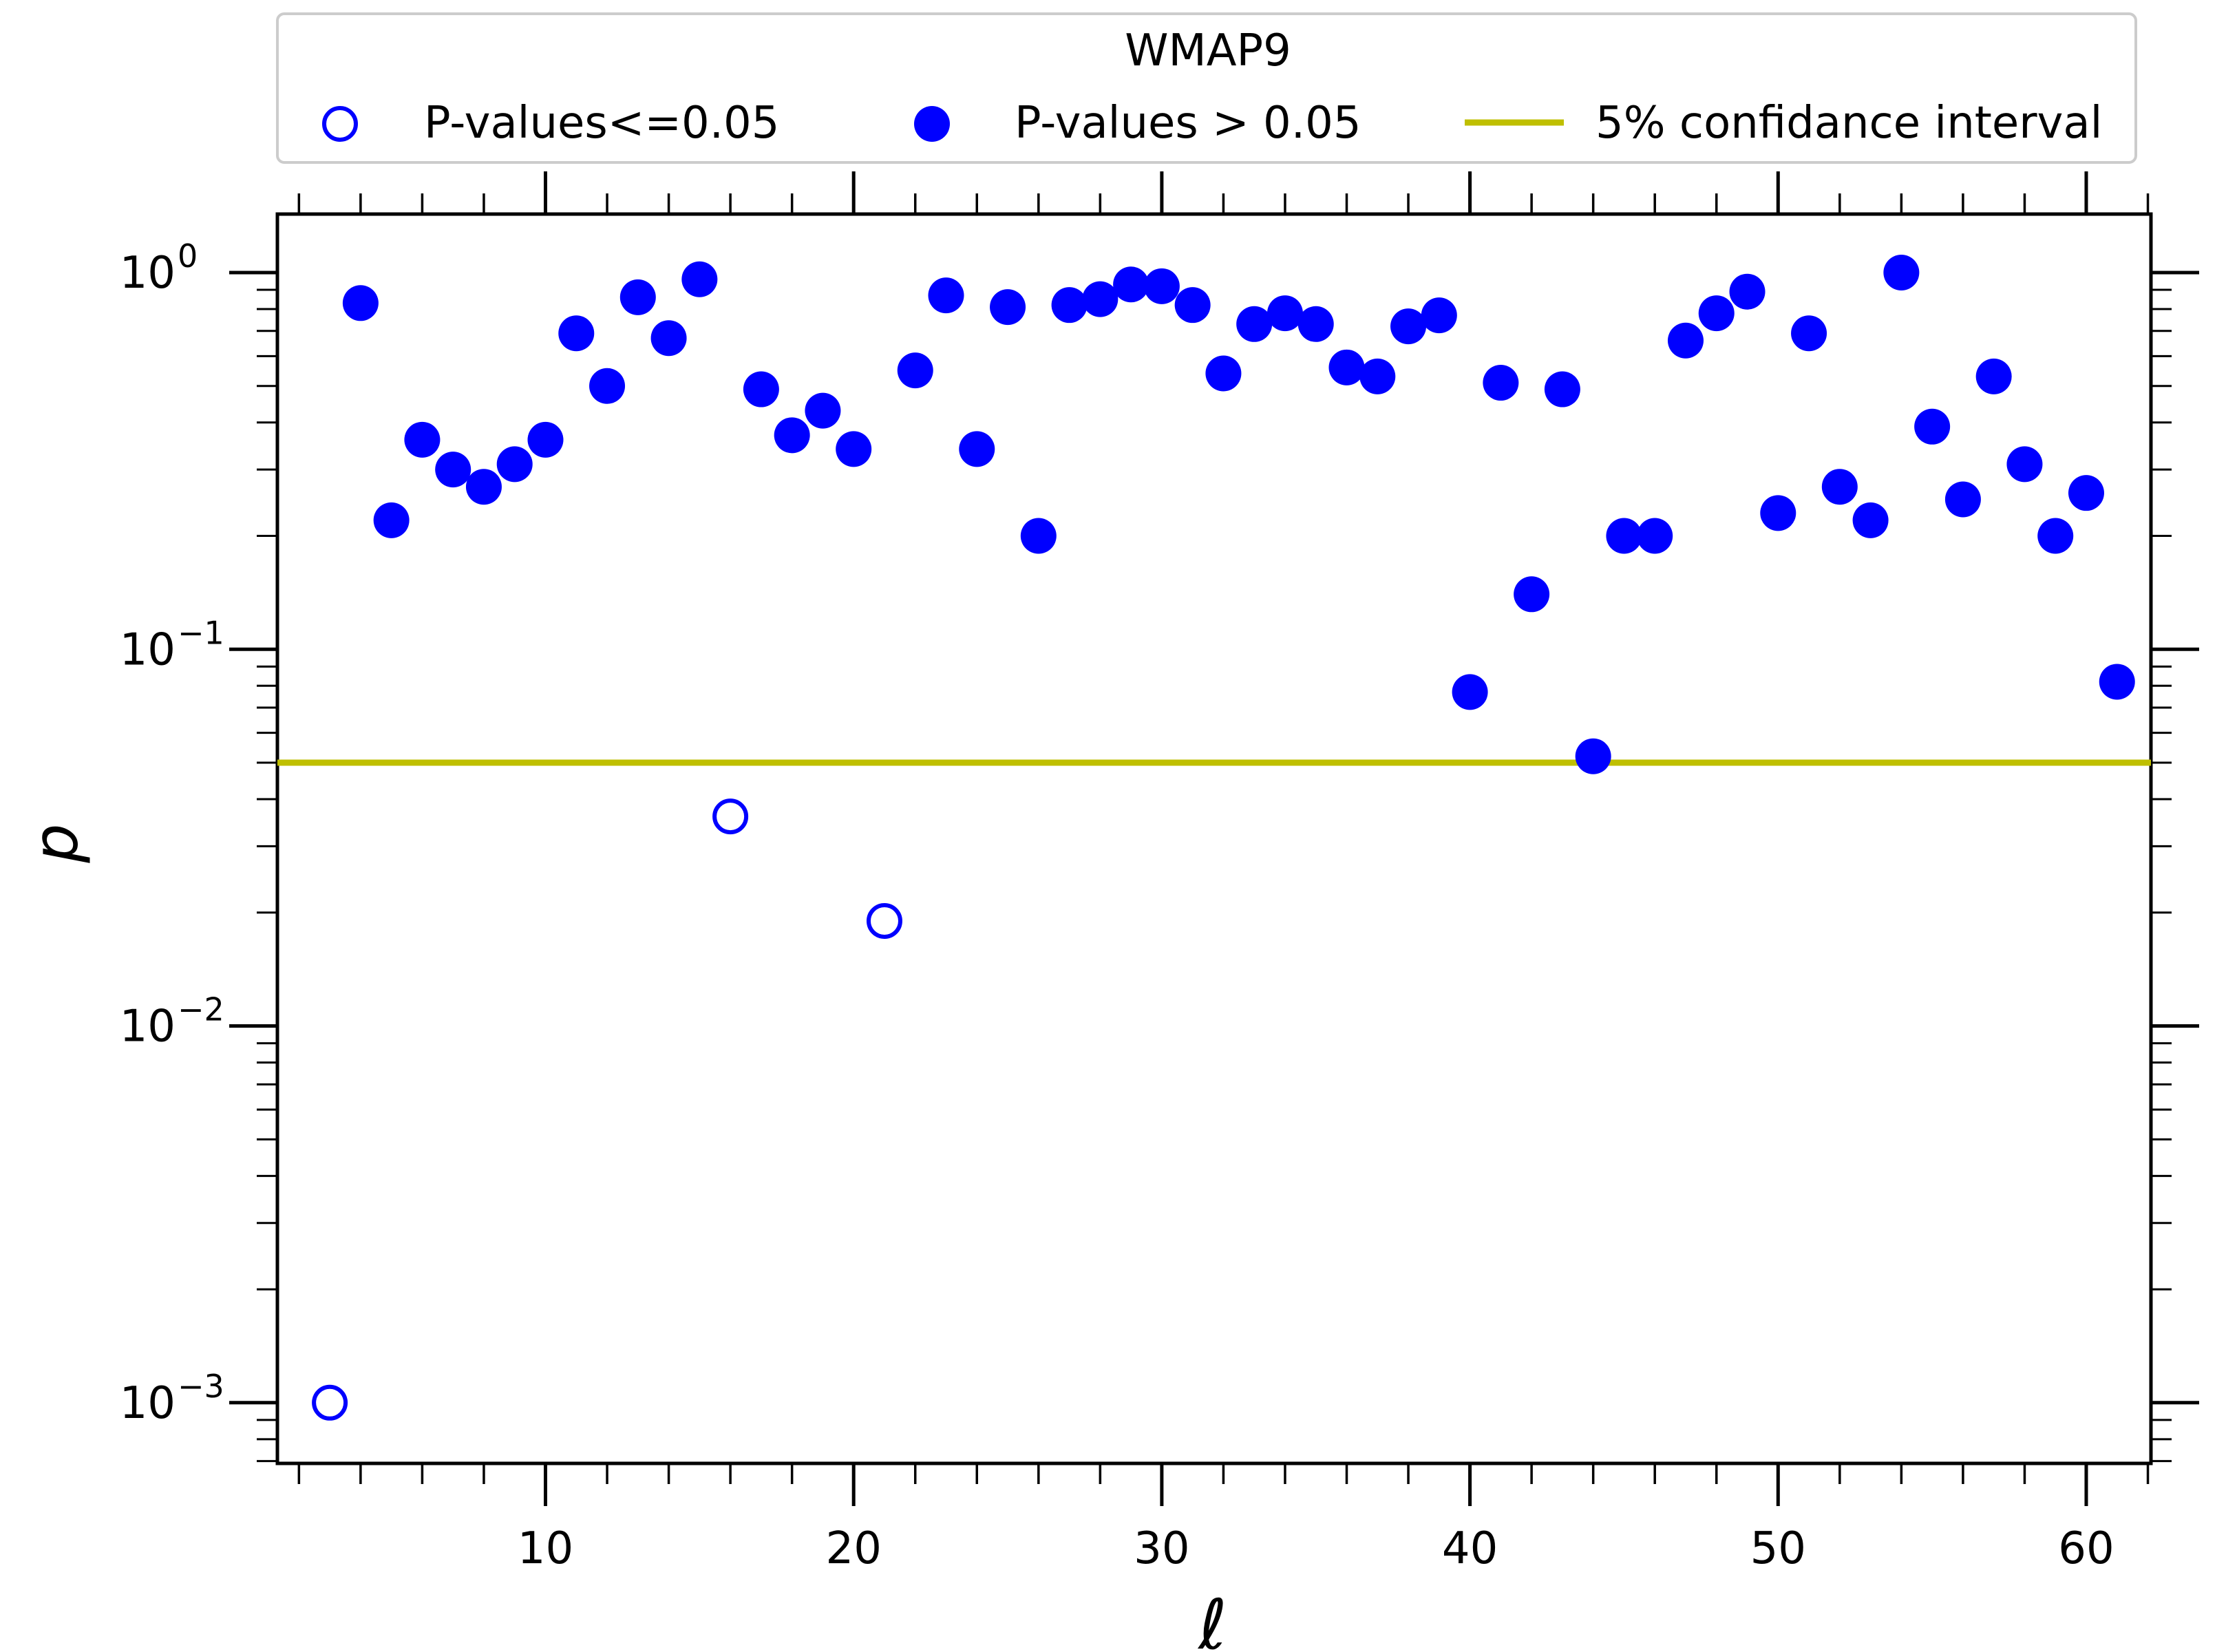 This screenshot has width=2237, height=1652. What do you see at coordinates (340, 124) in the screenshot?
I see `legend-open-circle-icon` at bounding box center [340, 124].